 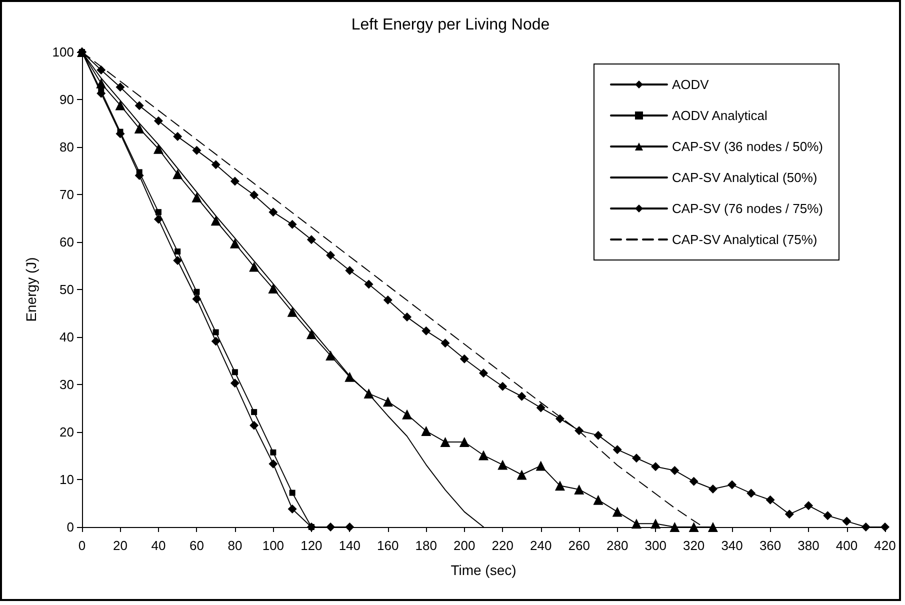 I want to click on y-tick-label: 100, so click(x=63, y=52).